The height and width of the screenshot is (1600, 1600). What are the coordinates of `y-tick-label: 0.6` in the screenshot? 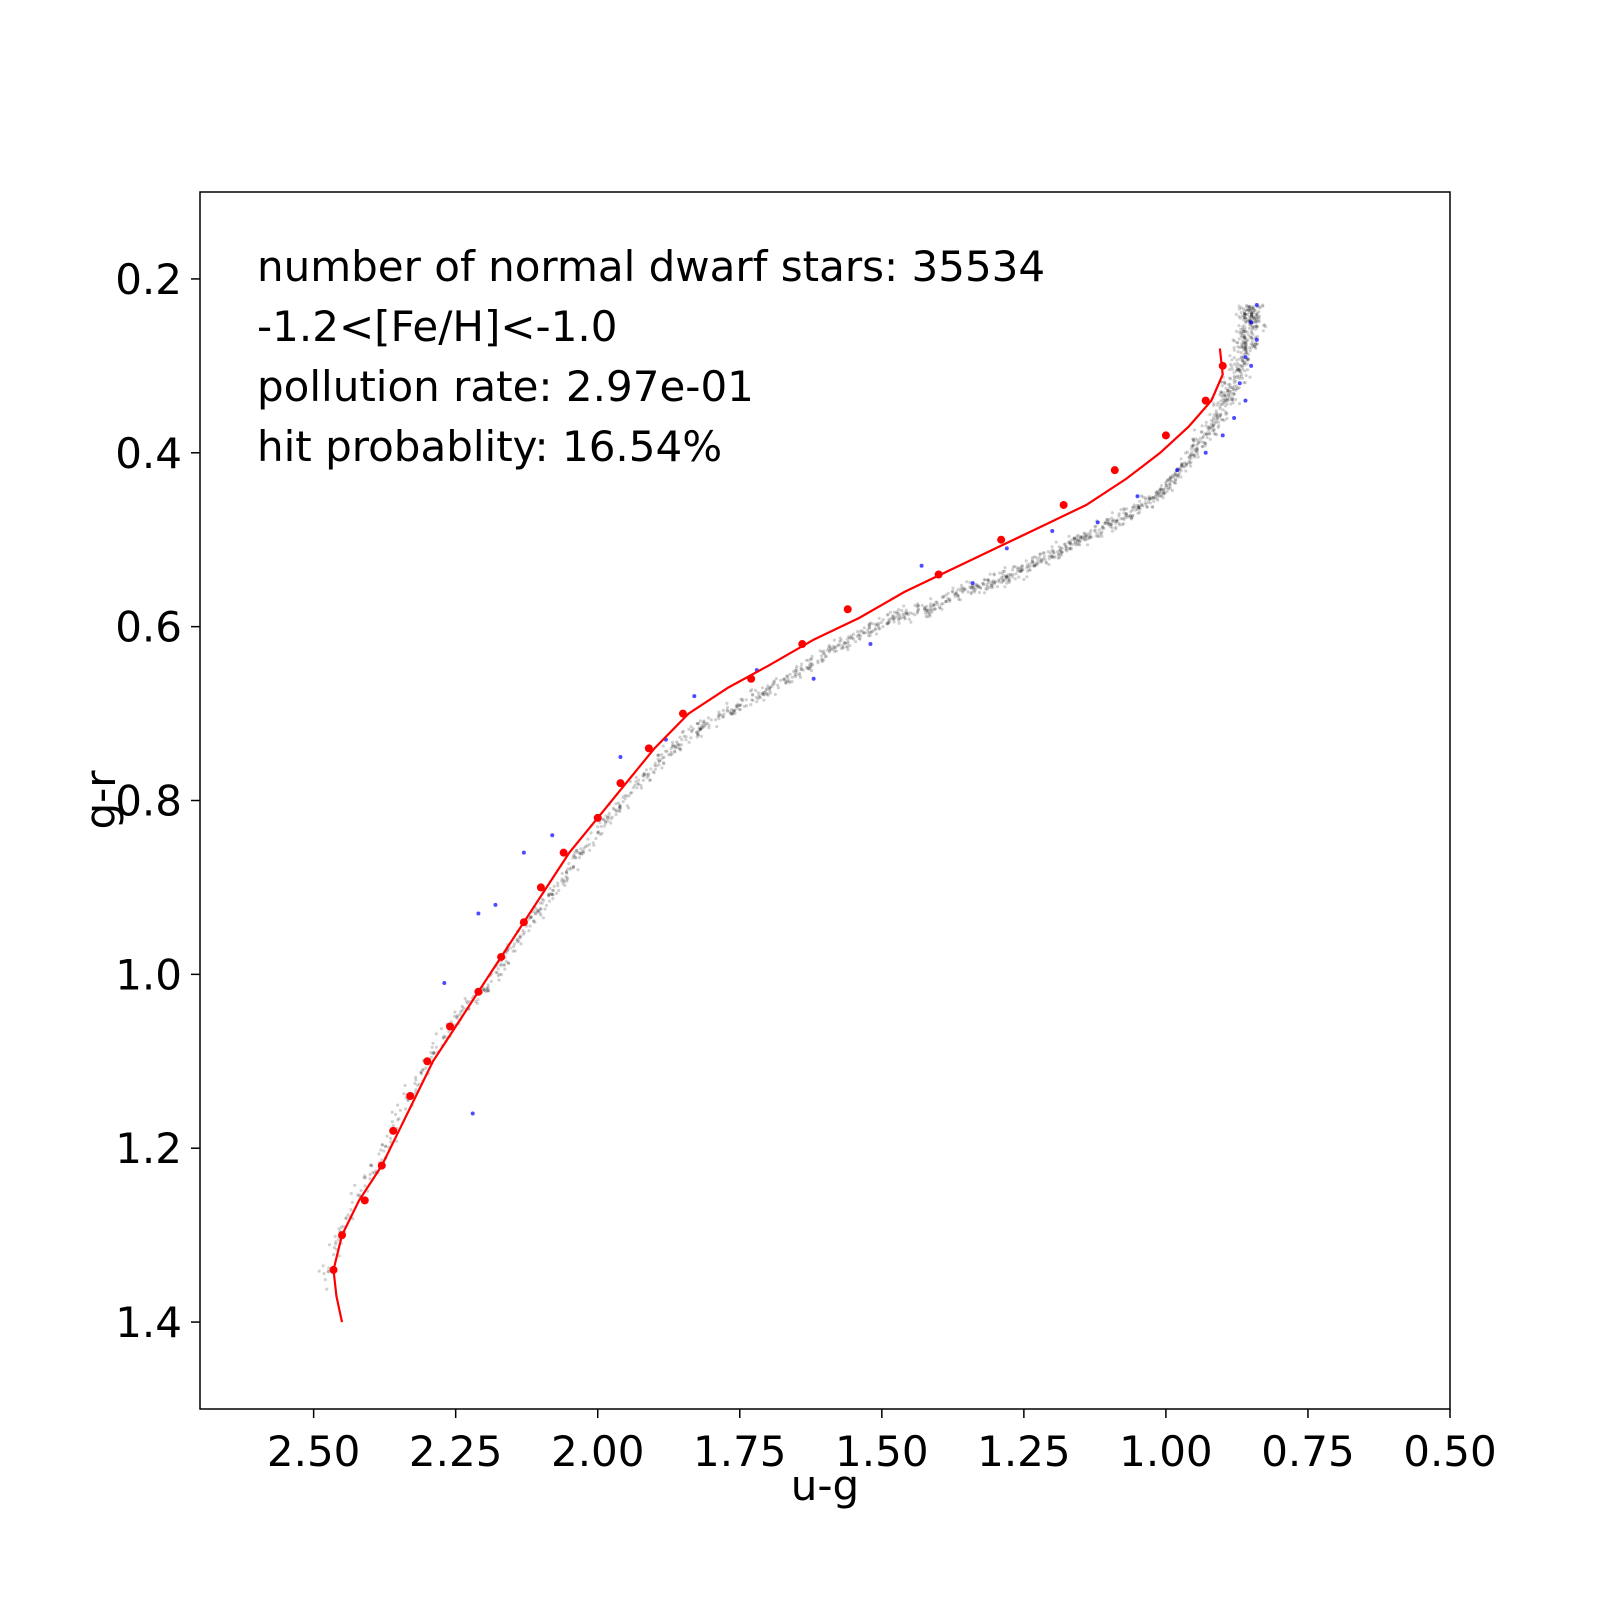 It's located at (148, 627).